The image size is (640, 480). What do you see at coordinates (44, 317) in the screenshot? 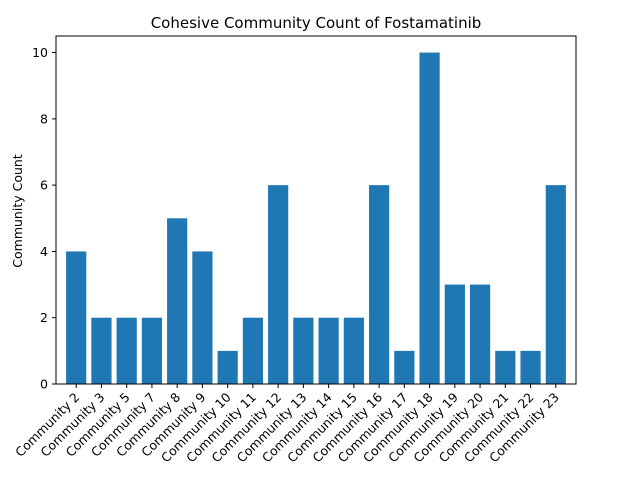
I see `y-tick-label: 2` at bounding box center [44, 317].